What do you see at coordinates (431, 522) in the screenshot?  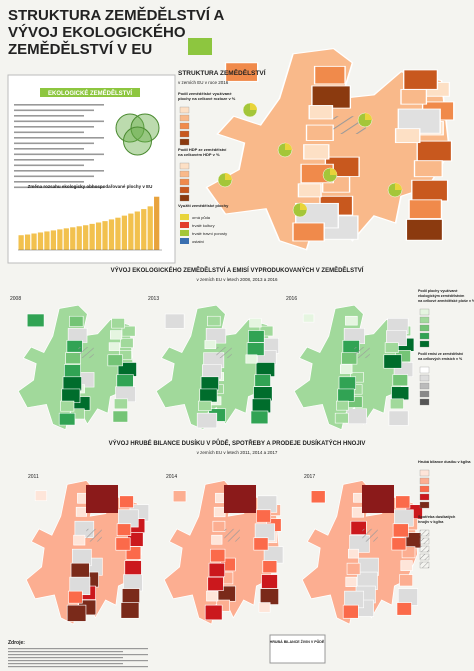 I see `legend-title: hnojiv v kg/ha` at bounding box center [431, 522].